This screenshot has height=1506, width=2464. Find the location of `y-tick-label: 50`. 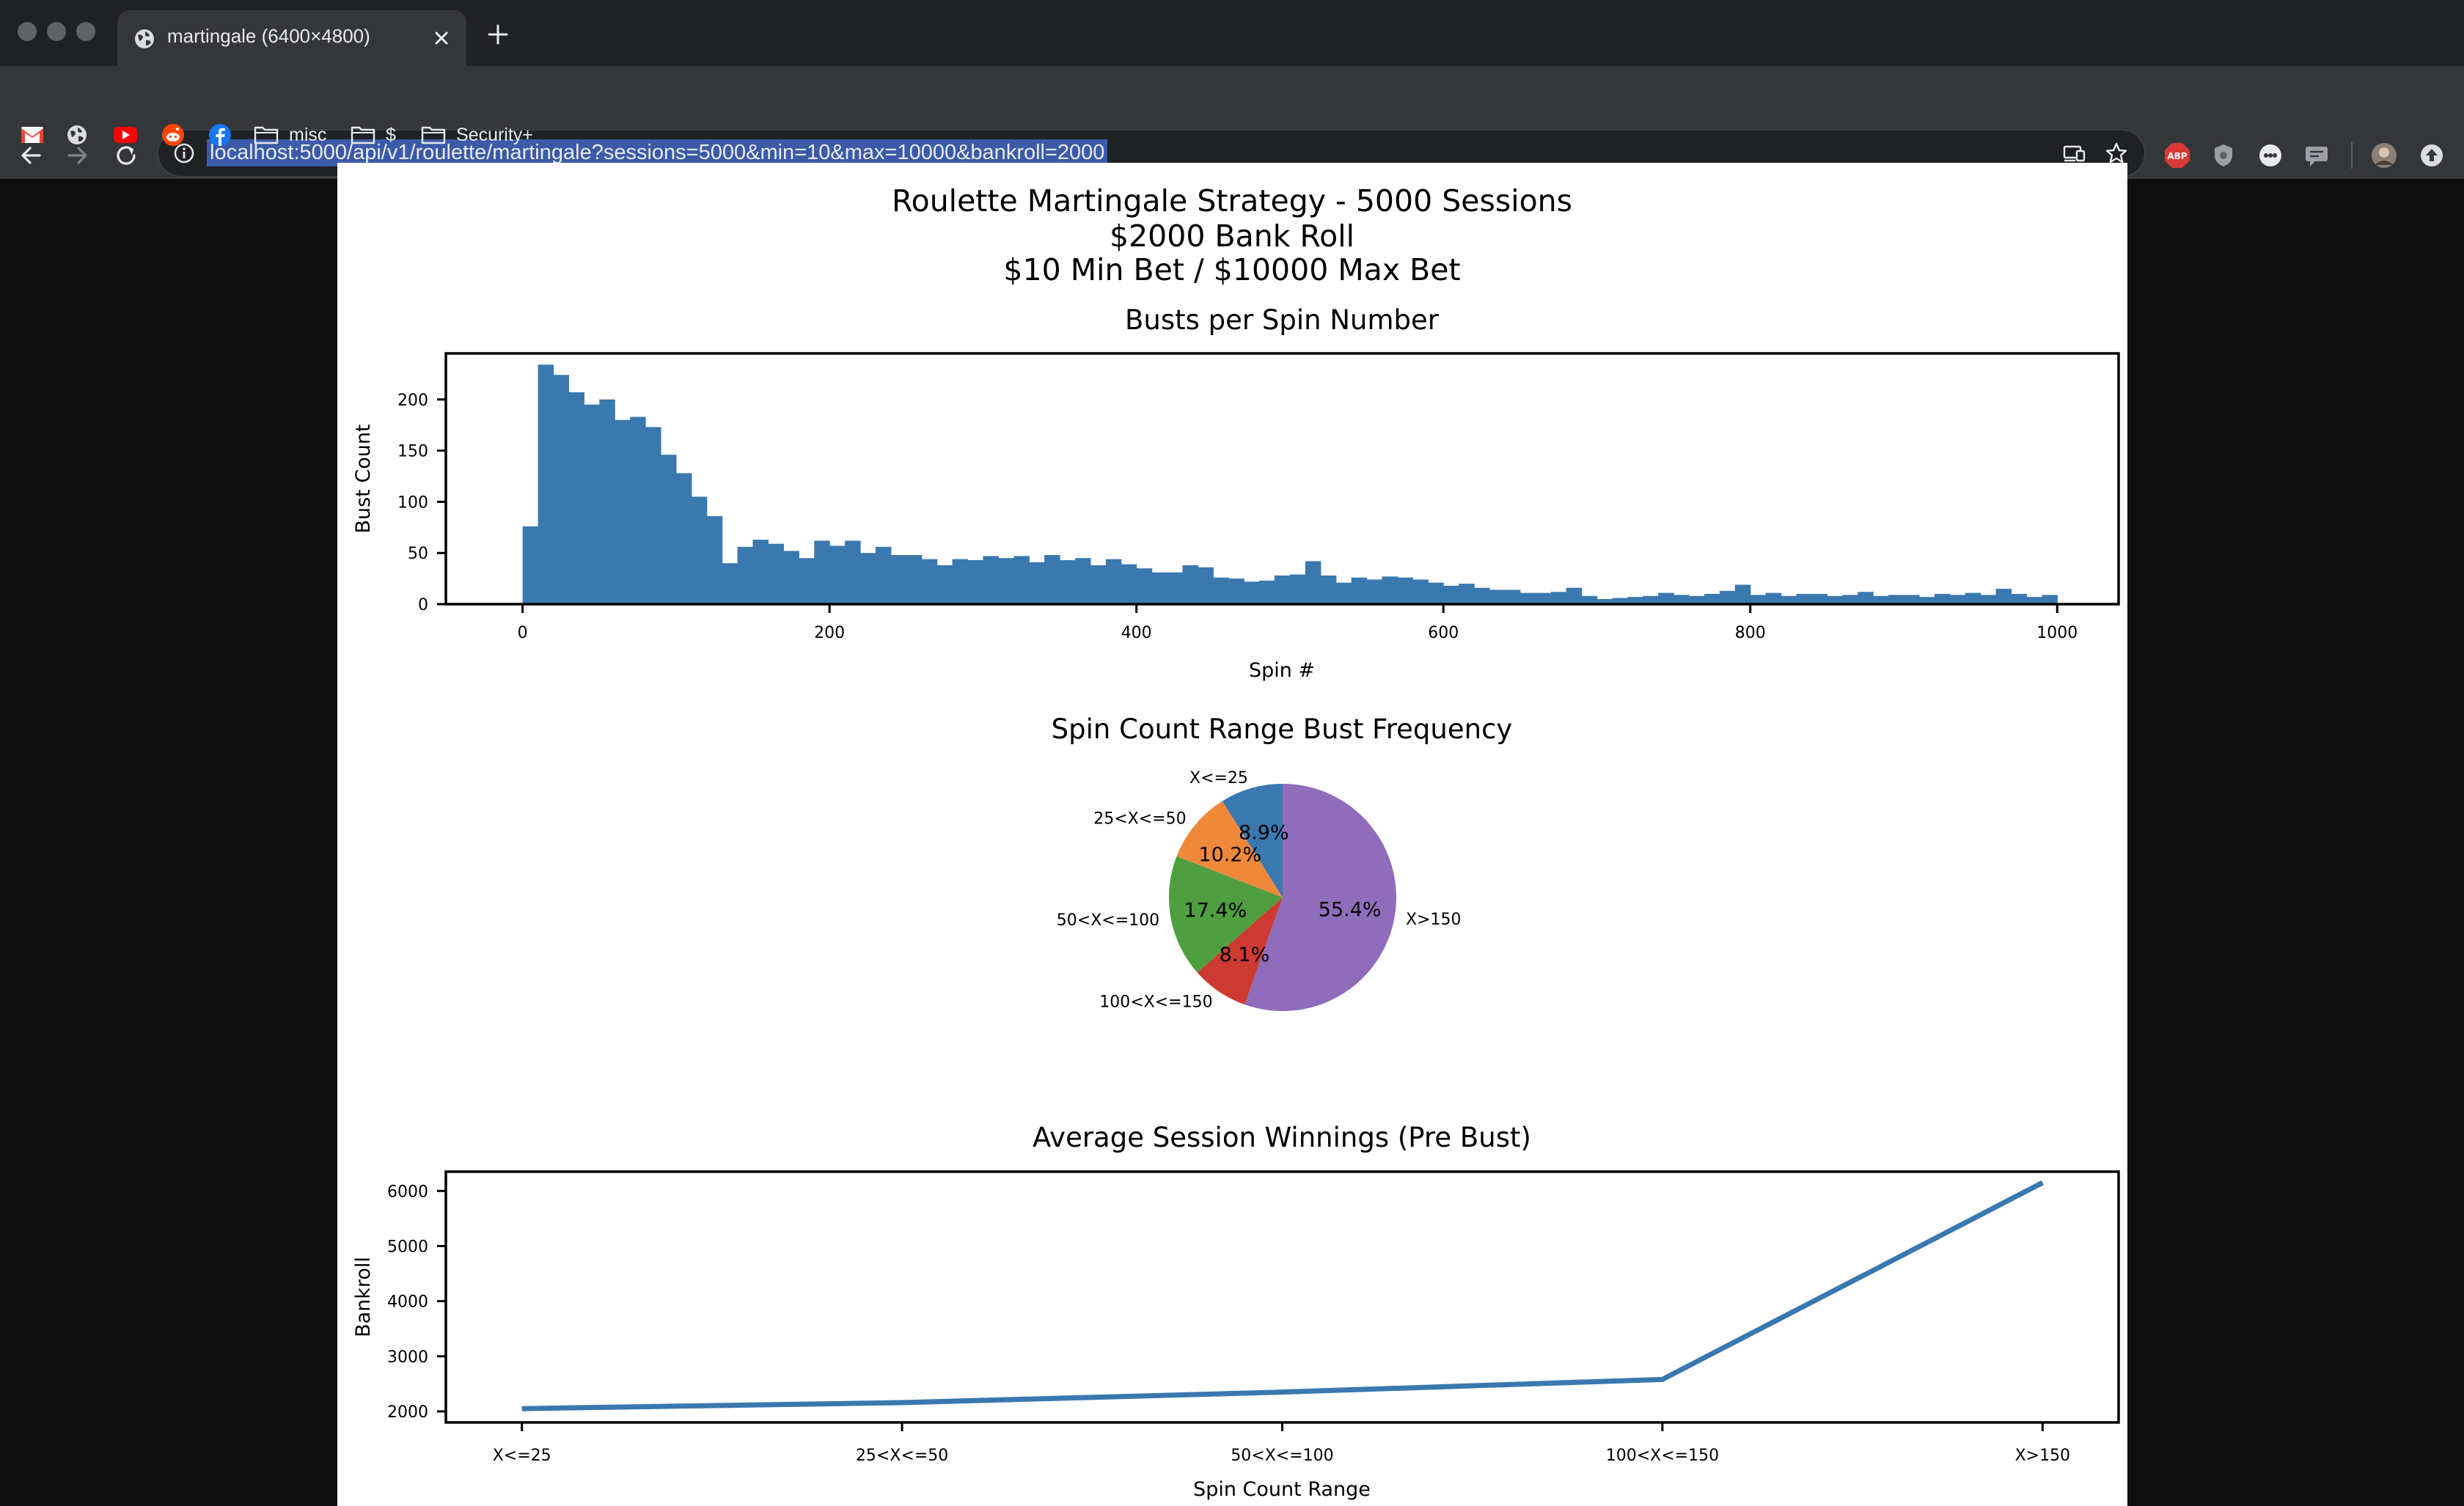

y-tick-label: 50 is located at coordinates (418, 554).